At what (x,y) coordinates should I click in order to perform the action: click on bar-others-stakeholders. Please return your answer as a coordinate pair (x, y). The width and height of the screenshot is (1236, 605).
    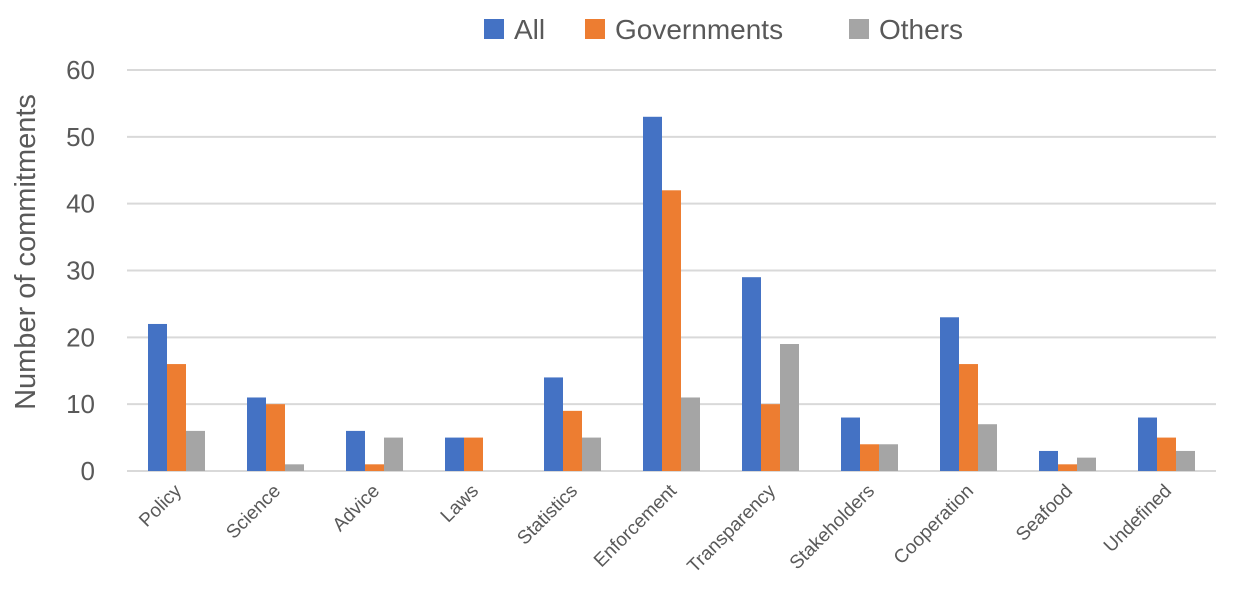
    Looking at the image, I should click on (888, 457).